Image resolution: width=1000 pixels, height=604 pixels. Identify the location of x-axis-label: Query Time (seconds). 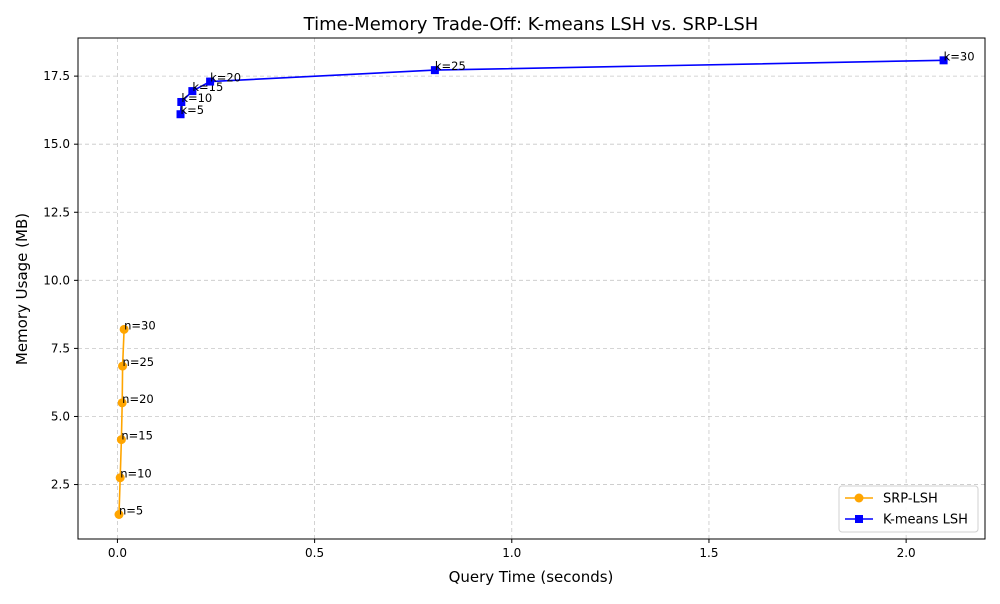
(531, 577).